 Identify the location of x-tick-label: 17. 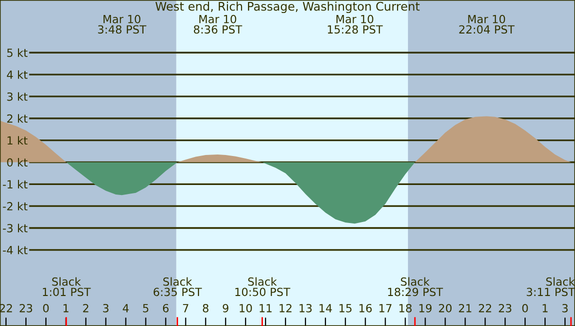
(385, 308).